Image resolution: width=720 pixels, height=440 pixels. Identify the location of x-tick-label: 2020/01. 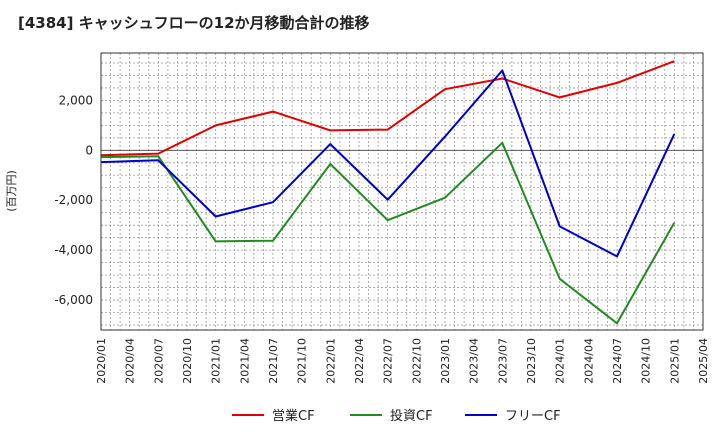
(101, 361).